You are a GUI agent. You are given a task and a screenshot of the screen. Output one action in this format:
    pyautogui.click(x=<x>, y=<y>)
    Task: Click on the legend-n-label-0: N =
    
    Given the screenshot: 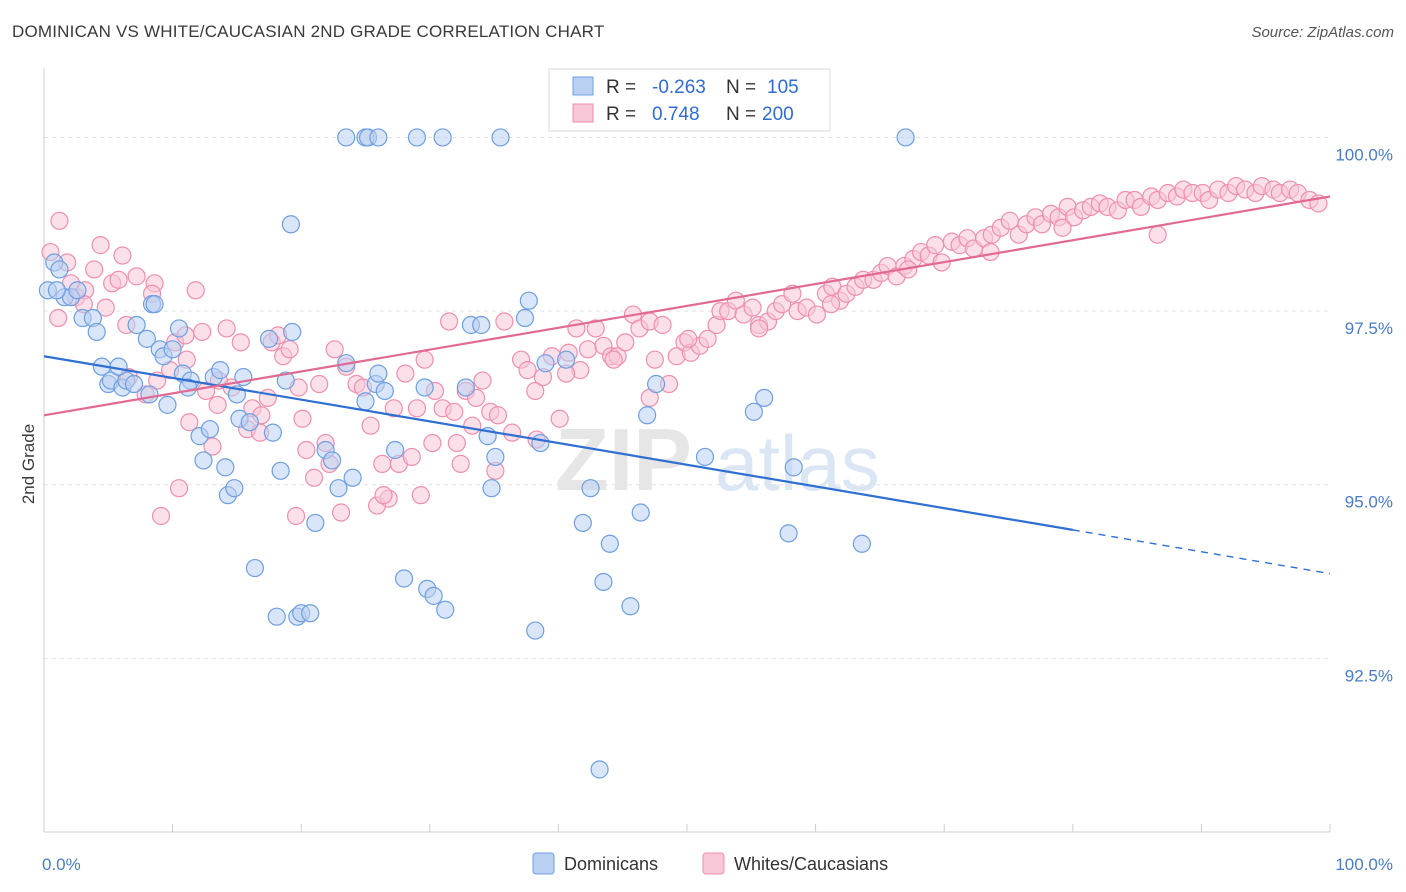 What is the action you would take?
    pyautogui.click(x=741, y=87)
    